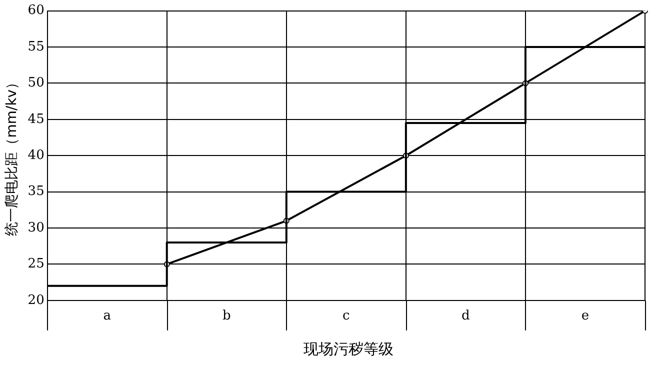 This screenshot has height=372, width=661. Describe the element at coordinates (36, 46) in the screenshot. I see `y-tick-label: 55` at that location.